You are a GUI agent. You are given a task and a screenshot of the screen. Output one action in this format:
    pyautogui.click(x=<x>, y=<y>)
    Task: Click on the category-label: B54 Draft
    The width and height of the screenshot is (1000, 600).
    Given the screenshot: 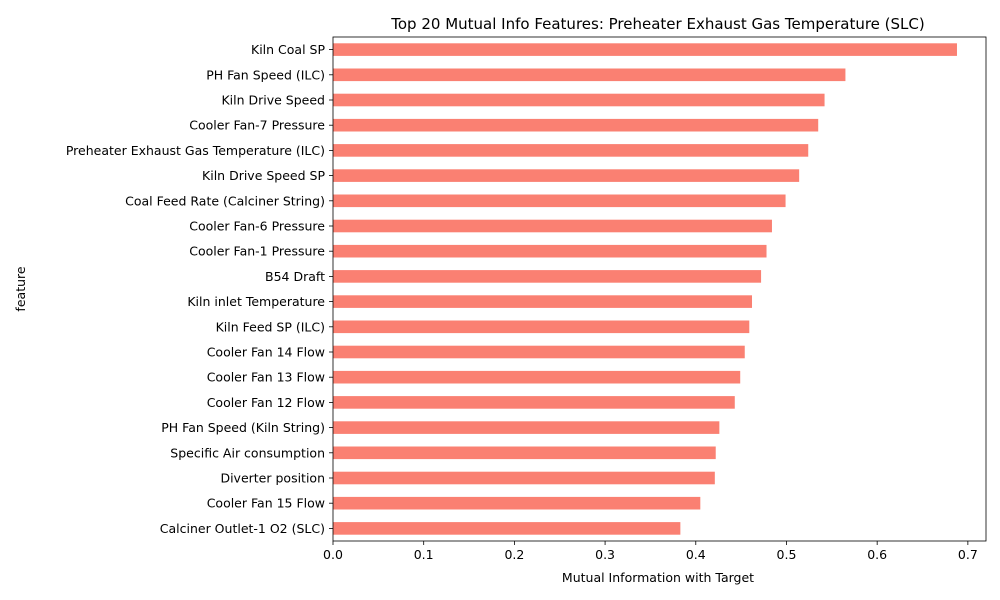 What is the action you would take?
    pyautogui.click(x=295, y=276)
    